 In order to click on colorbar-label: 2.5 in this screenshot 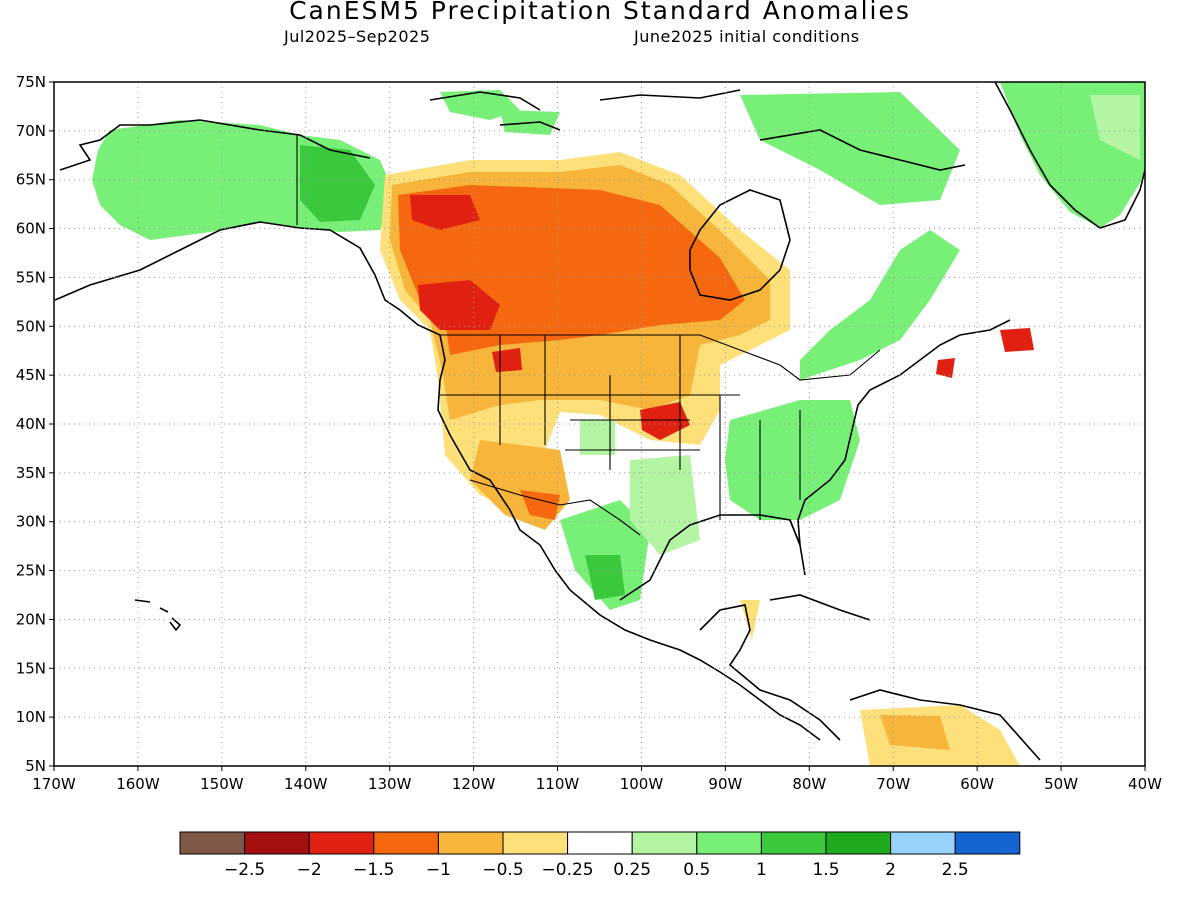, I will do `click(955, 870)`.